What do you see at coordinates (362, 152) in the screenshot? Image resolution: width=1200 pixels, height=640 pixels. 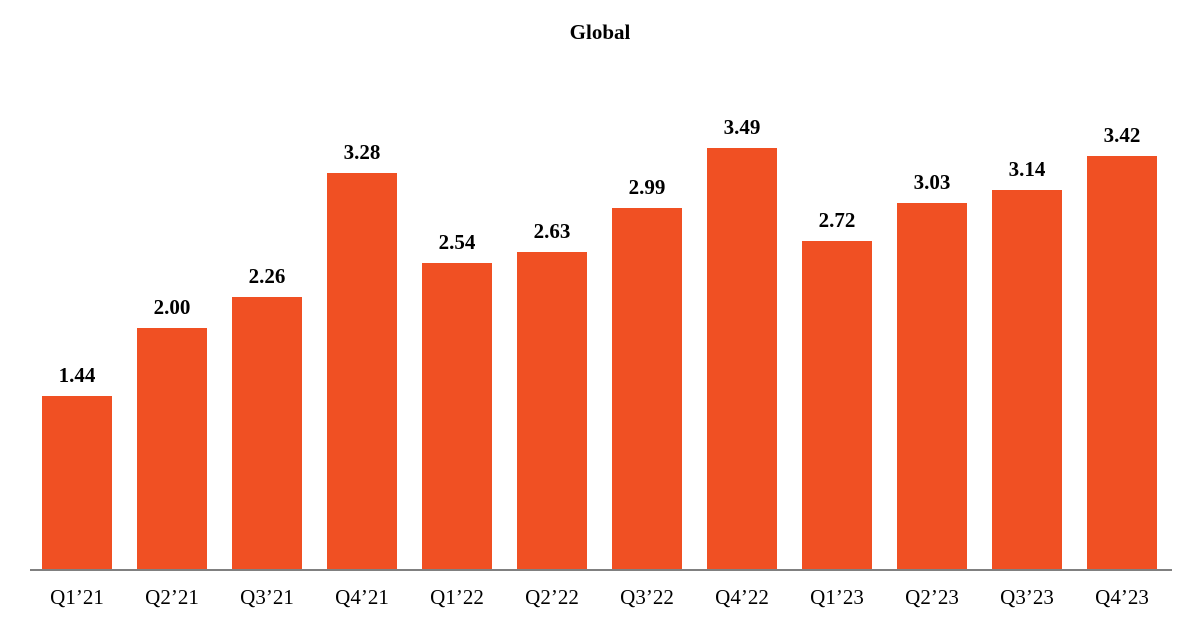 I see `bar-value-label: 3.28` at bounding box center [362, 152].